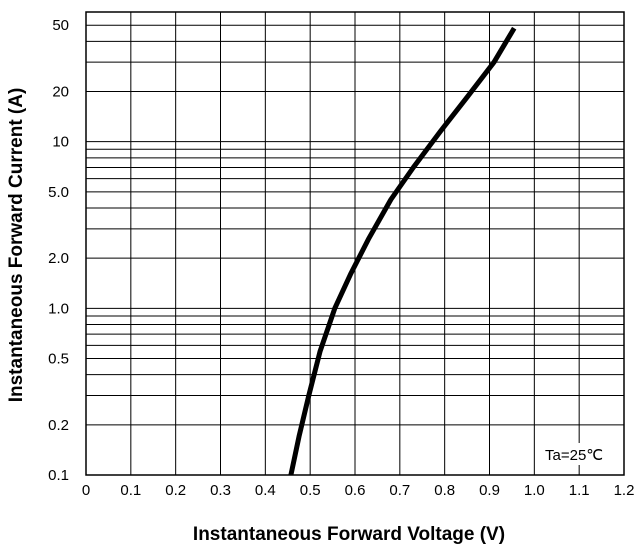 The image size is (635, 549). What do you see at coordinates (175, 490) in the screenshot?
I see `x-tick-label: 0.2` at bounding box center [175, 490].